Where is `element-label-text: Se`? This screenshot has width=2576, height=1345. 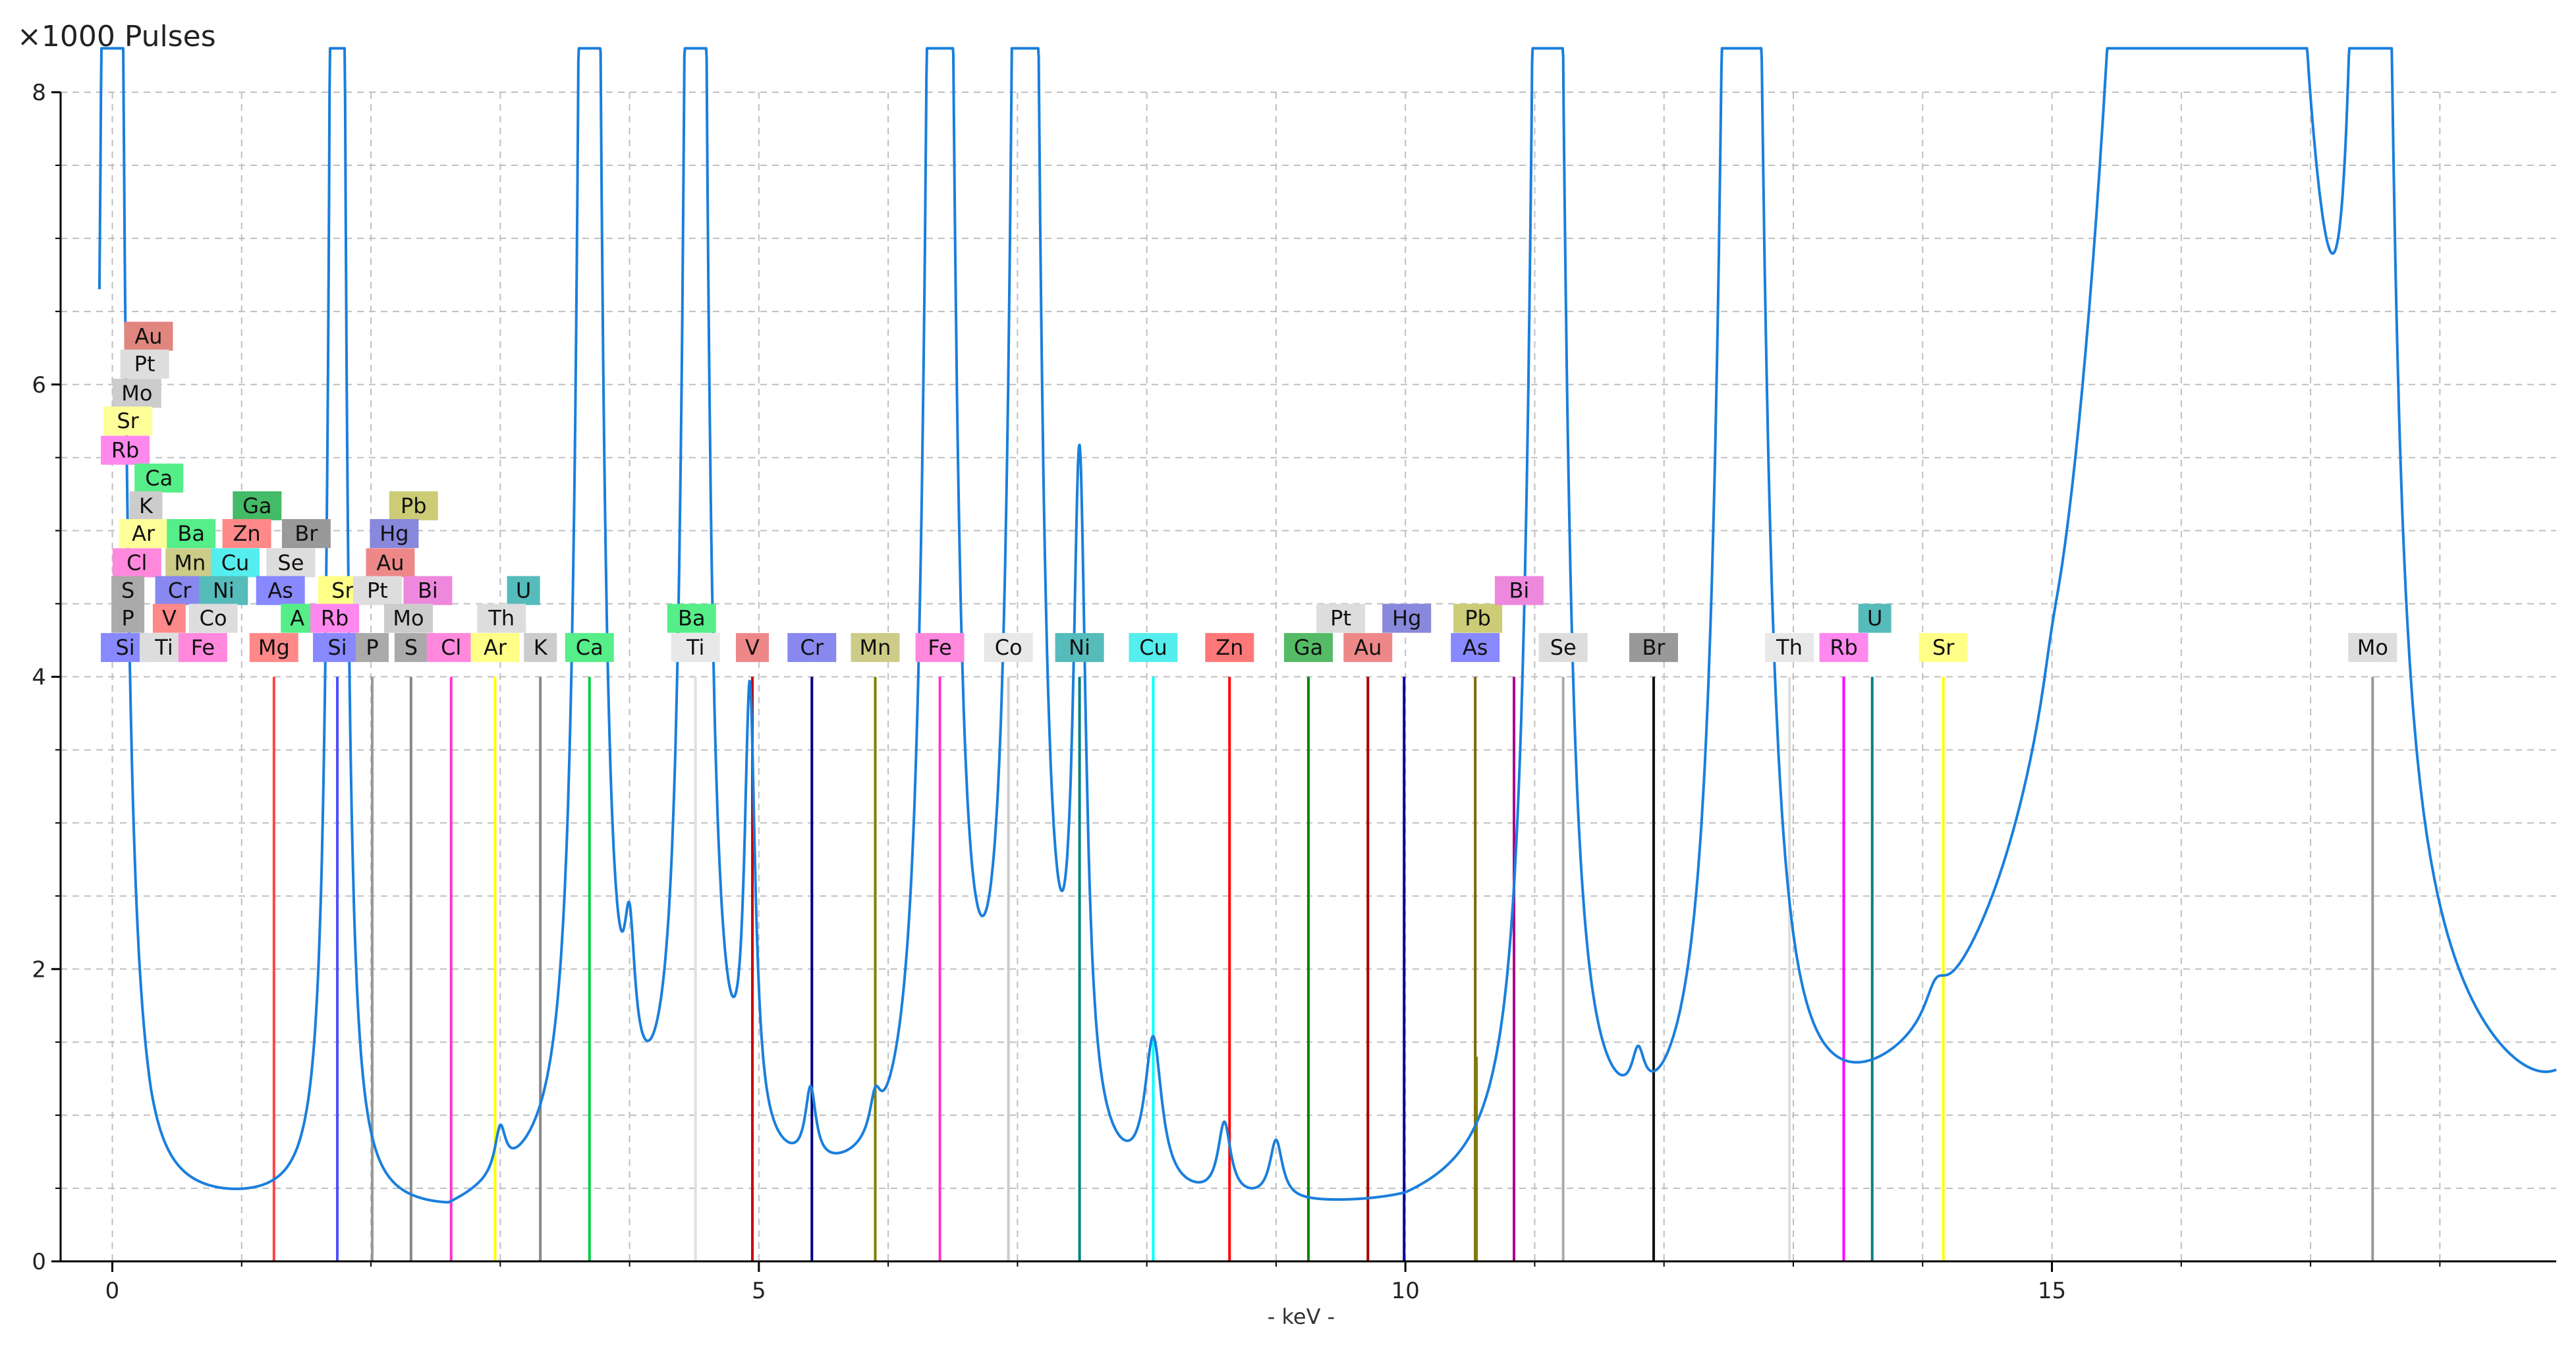
element-label-text: Se is located at coordinates (1563, 647).